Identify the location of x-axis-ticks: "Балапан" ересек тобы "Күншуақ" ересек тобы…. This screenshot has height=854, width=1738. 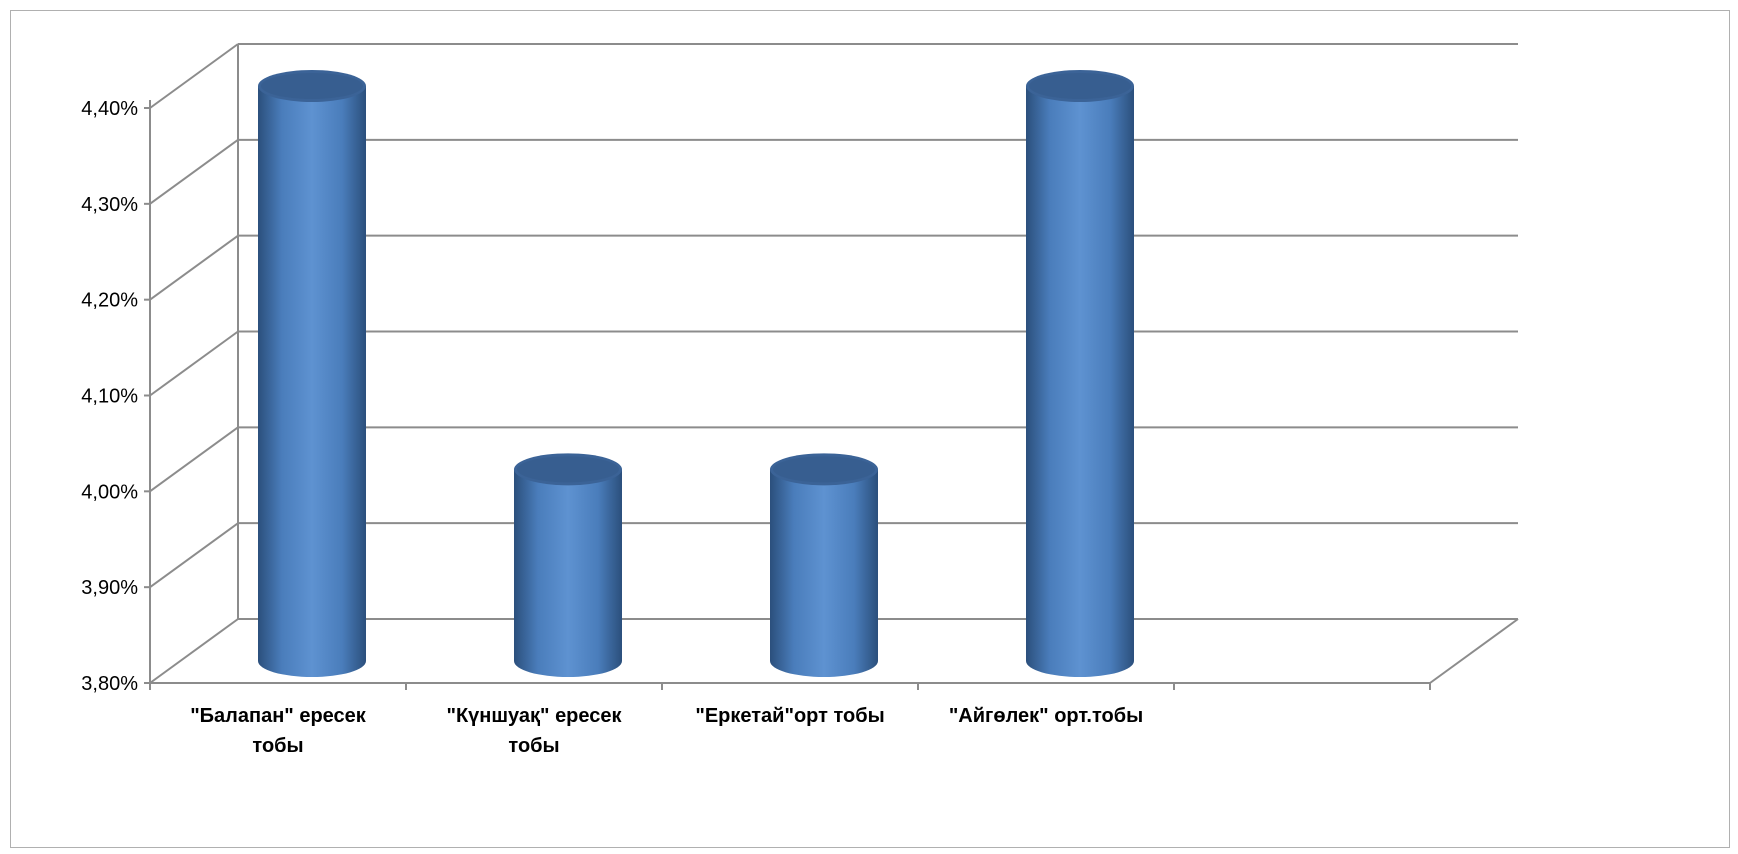
(790, 720).